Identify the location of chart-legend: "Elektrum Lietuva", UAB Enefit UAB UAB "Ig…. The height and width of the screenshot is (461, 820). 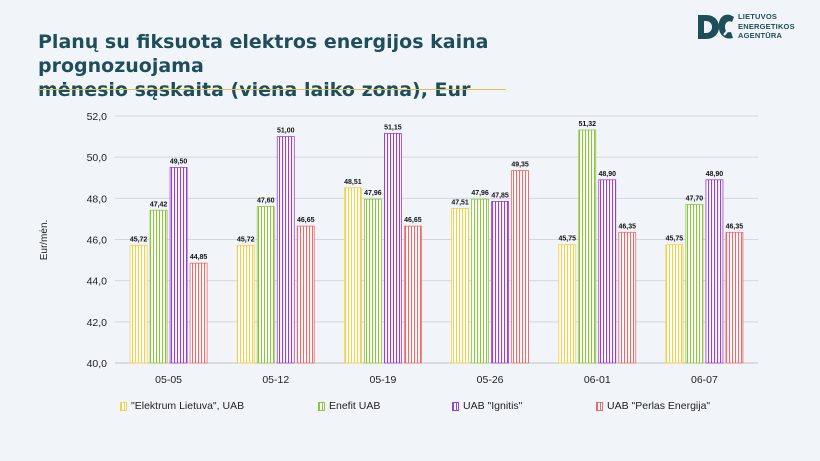
(410, 408).